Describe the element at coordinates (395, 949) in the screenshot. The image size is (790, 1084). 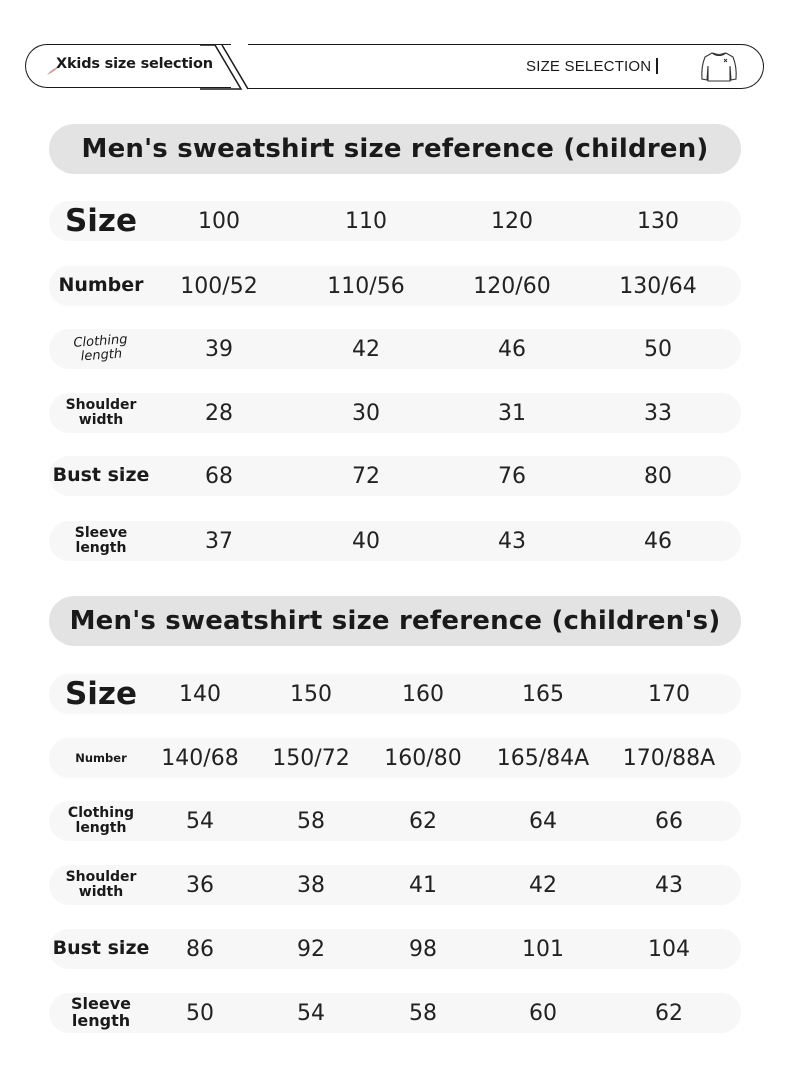
I see `table-row-bust-size: Bust size 86 92 98 101 104` at that location.